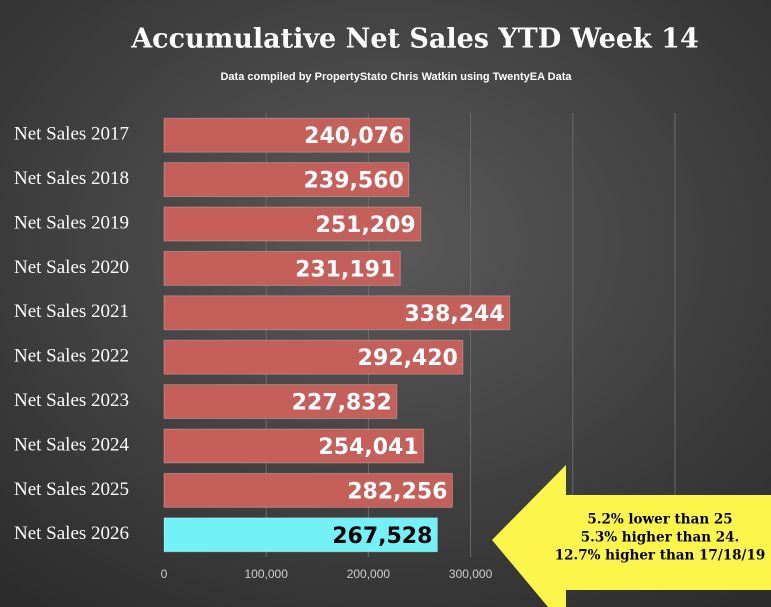 Image resolution: width=771 pixels, height=607 pixels. I want to click on annotation-text: 5.3% higher than 24., so click(660, 538).